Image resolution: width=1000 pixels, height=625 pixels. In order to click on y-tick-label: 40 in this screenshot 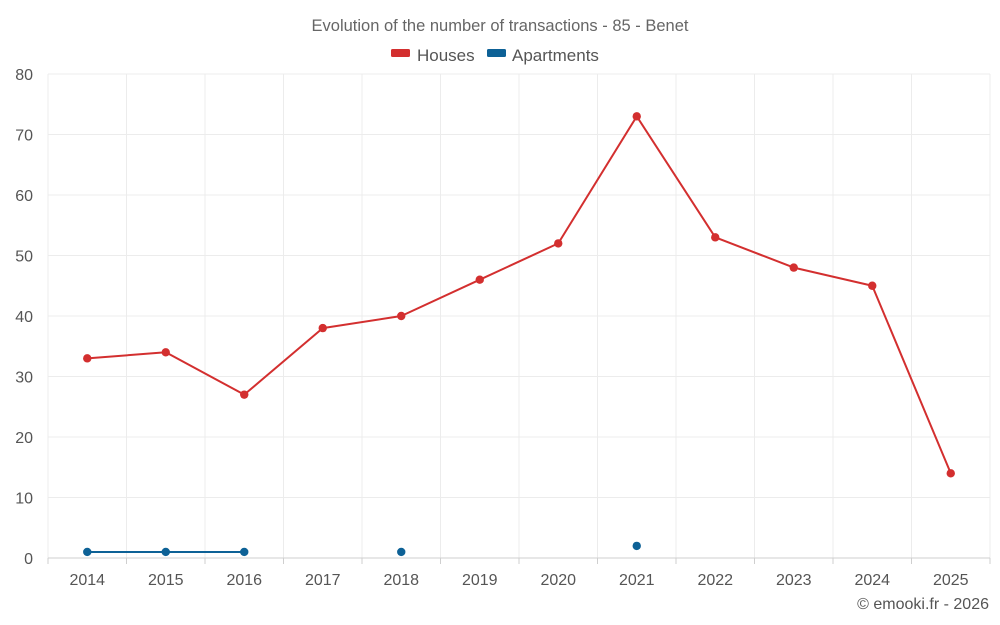, I will do `click(24, 317)`.